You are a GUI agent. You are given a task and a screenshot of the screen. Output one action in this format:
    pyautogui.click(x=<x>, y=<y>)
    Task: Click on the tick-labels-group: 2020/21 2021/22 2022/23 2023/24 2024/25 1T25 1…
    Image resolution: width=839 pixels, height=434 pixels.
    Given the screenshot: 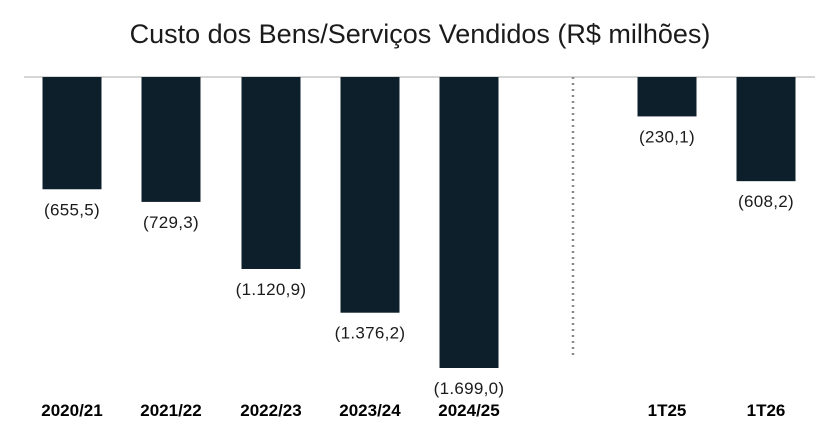 What is the action you would take?
    pyautogui.click(x=413, y=410)
    